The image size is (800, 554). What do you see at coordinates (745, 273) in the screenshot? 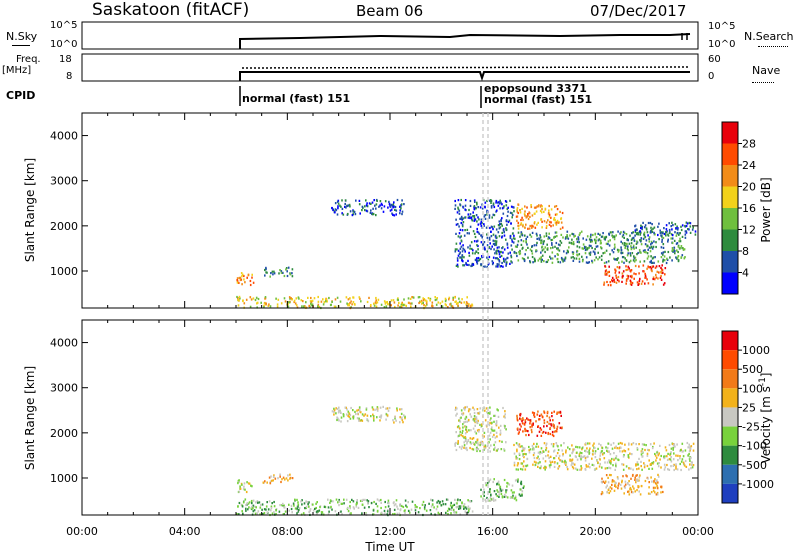
I see `power-colorbar-label: 4` at bounding box center [745, 273].